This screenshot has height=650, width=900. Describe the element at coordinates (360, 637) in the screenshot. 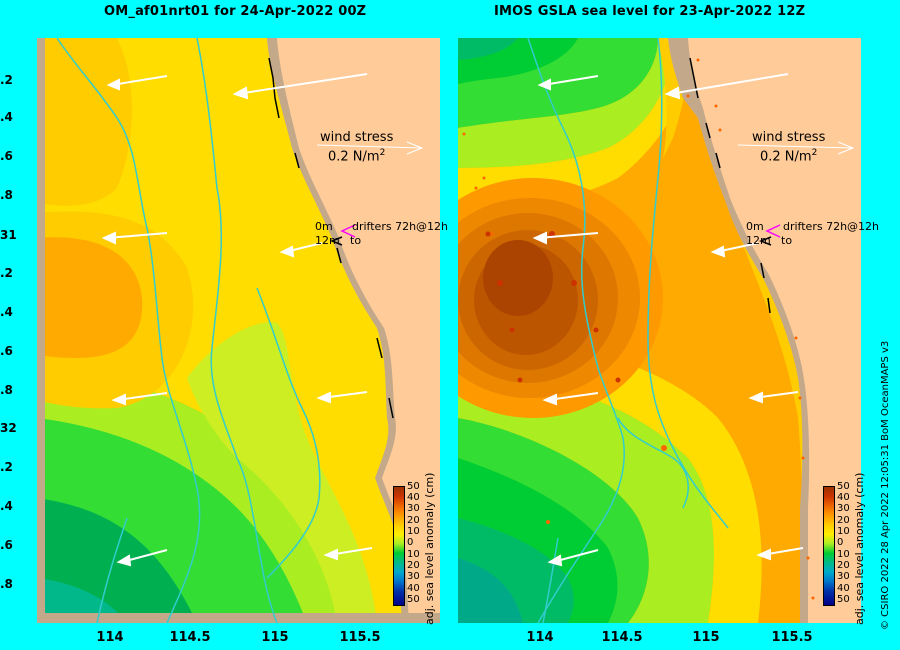

I see `x-tick-left: 115.5` at that location.